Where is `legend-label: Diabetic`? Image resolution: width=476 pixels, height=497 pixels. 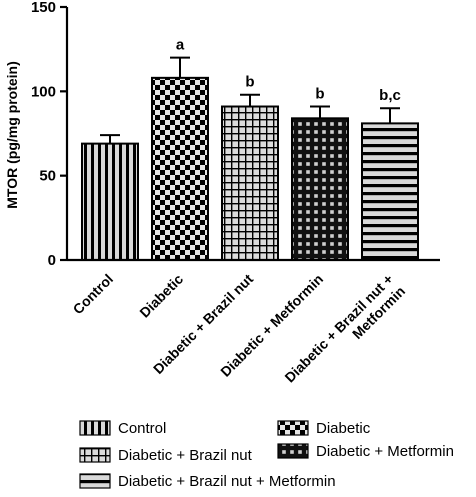
legend-label: Diabetic is located at coordinates (343, 428).